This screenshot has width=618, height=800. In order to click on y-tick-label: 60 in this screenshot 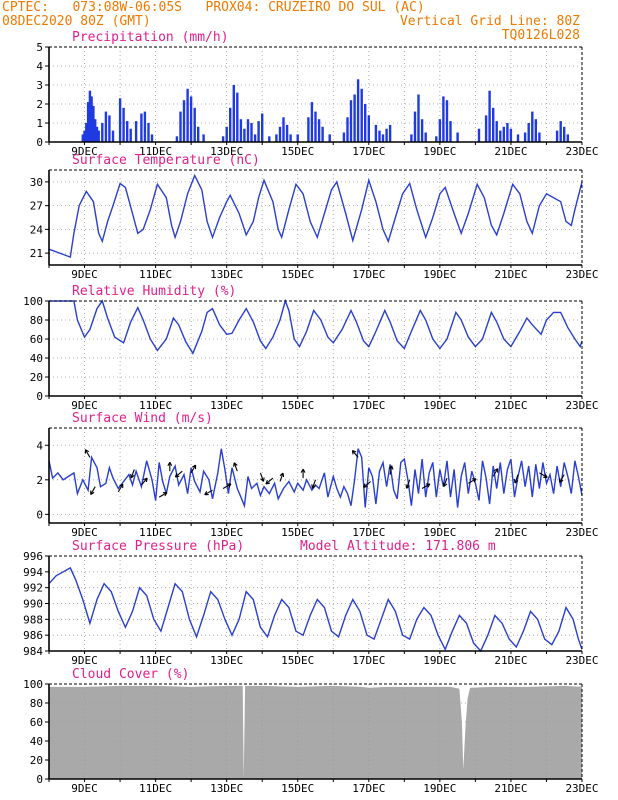, I will do `click(36, 339)`.